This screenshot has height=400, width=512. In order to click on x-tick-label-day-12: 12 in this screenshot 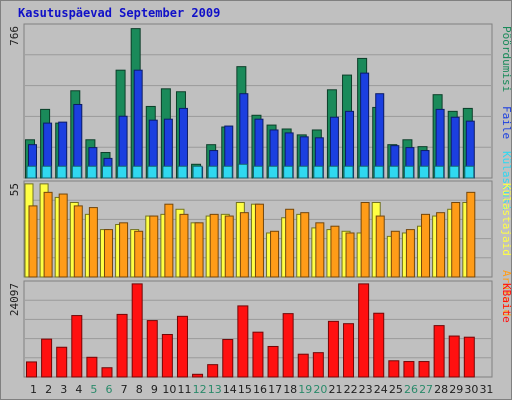, I will do `click(200, 389)`.